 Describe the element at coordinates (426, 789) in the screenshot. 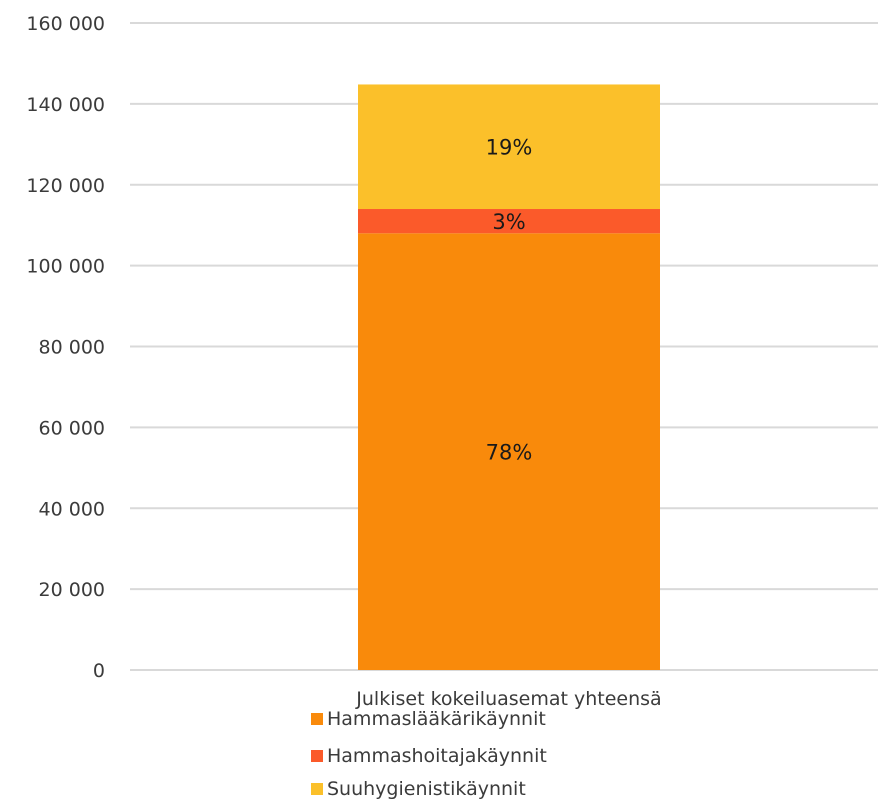

I see `legend-label: Suuhygienistikäynnit` at that location.